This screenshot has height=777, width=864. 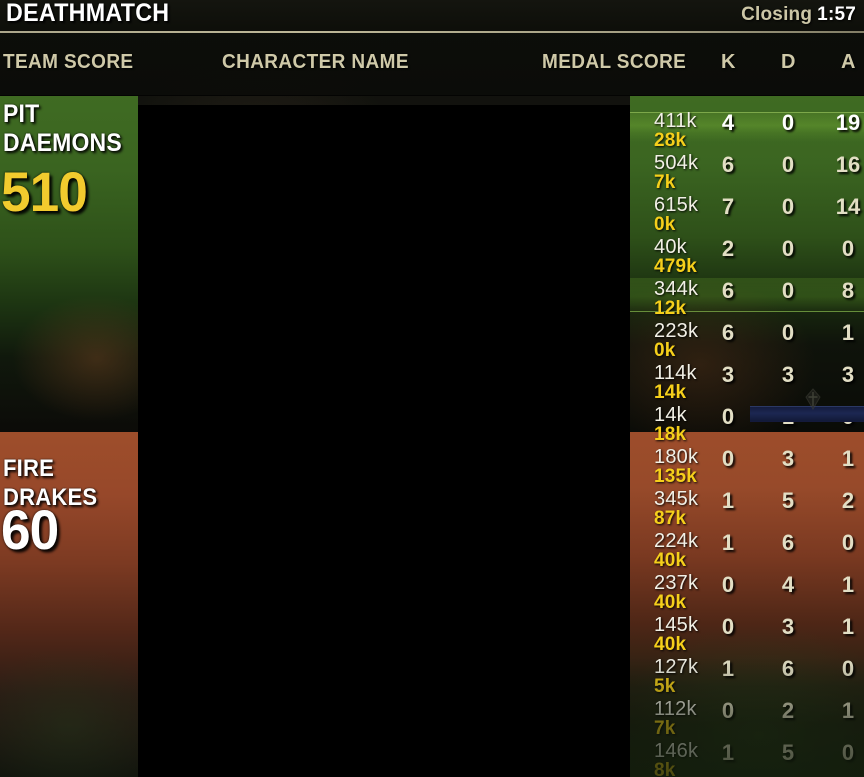 What do you see at coordinates (728, 206) in the screenshot?
I see `kills-value: 7` at bounding box center [728, 206].